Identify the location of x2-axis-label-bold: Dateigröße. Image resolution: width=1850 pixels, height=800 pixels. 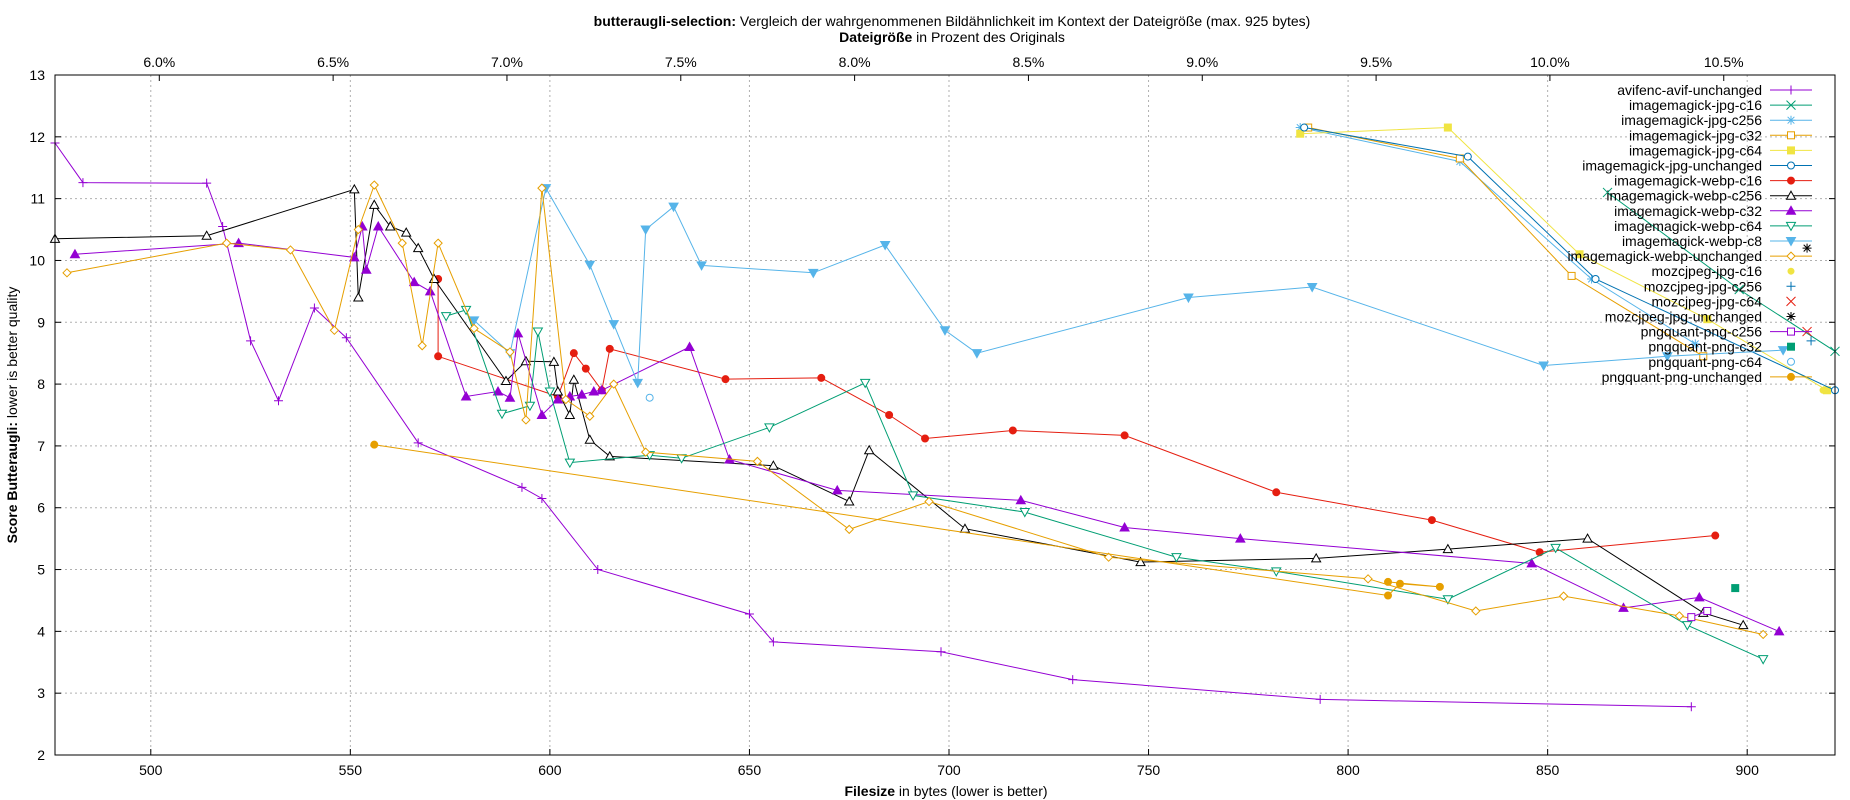
(875, 37).